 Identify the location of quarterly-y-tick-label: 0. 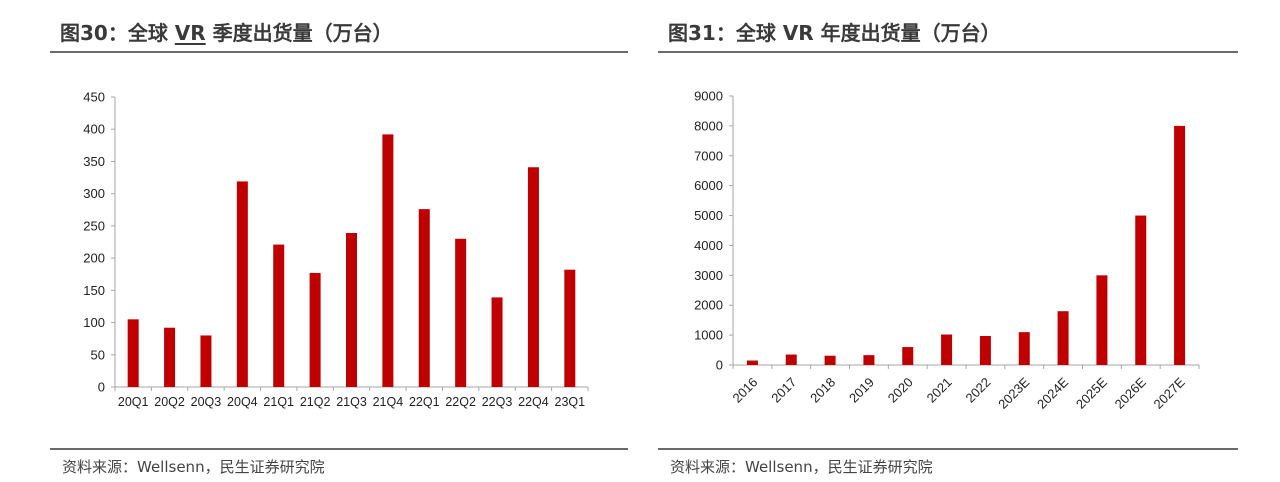
(101, 387).